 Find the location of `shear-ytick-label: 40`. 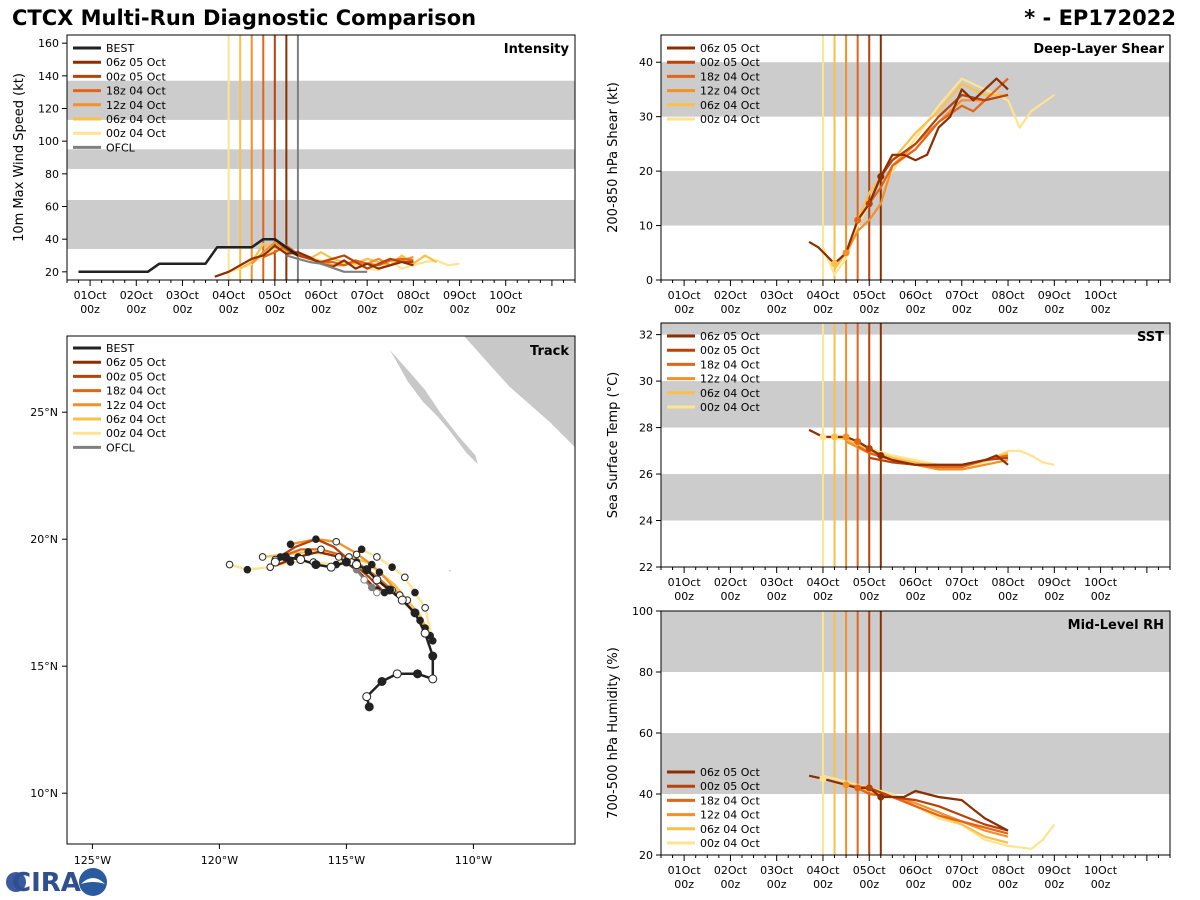

shear-ytick-label: 40 is located at coordinates (646, 62).